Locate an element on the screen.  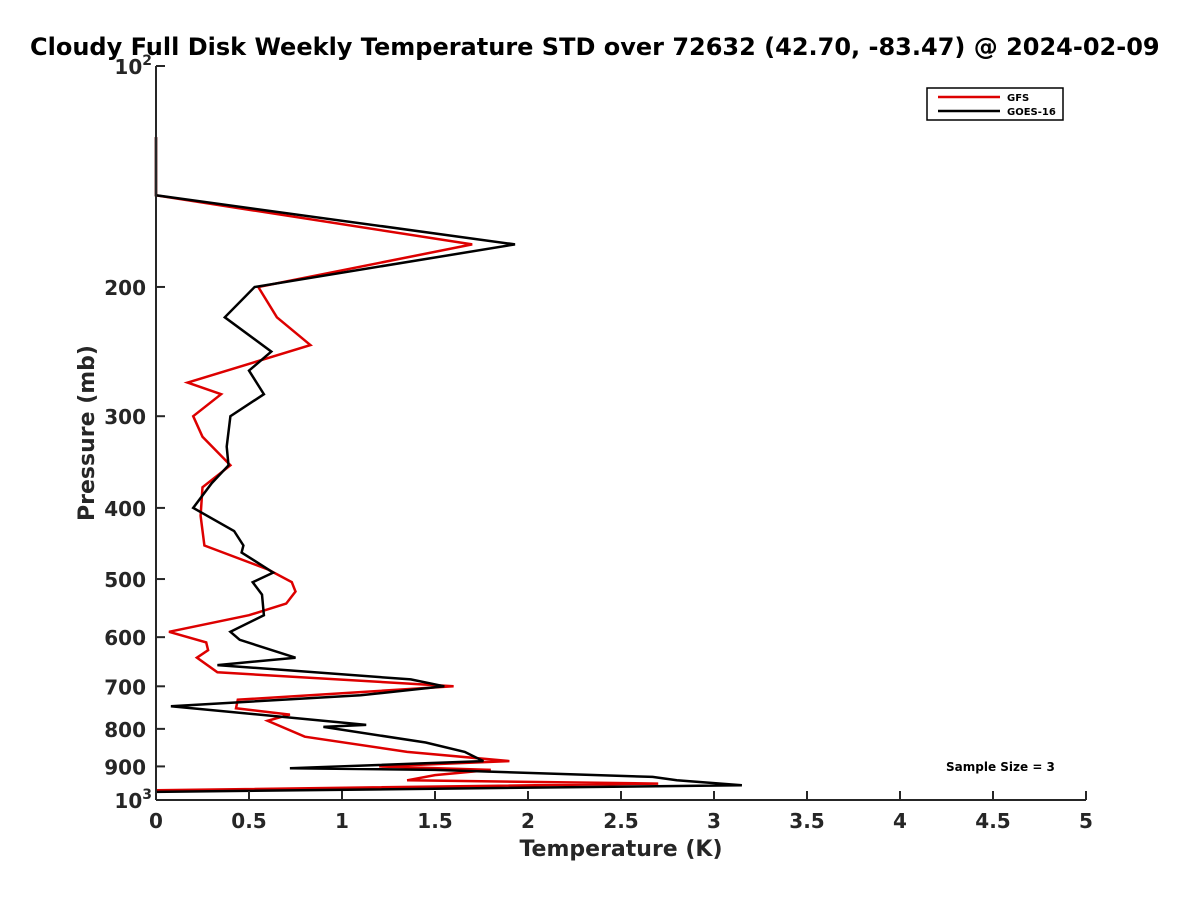
y-tick-label: 10² is located at coordinates (133, 66).